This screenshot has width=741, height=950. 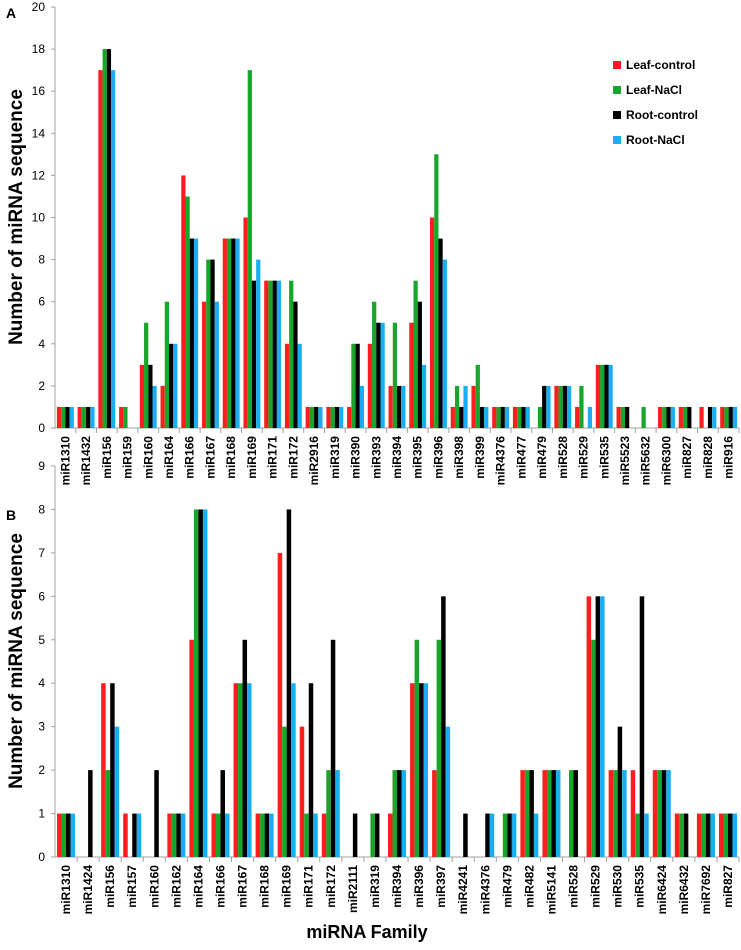 What do you see at coordinates (576, 813) in the screenshot?
I see `bar-miR528-Root-control` at bounding box center [576, 813].